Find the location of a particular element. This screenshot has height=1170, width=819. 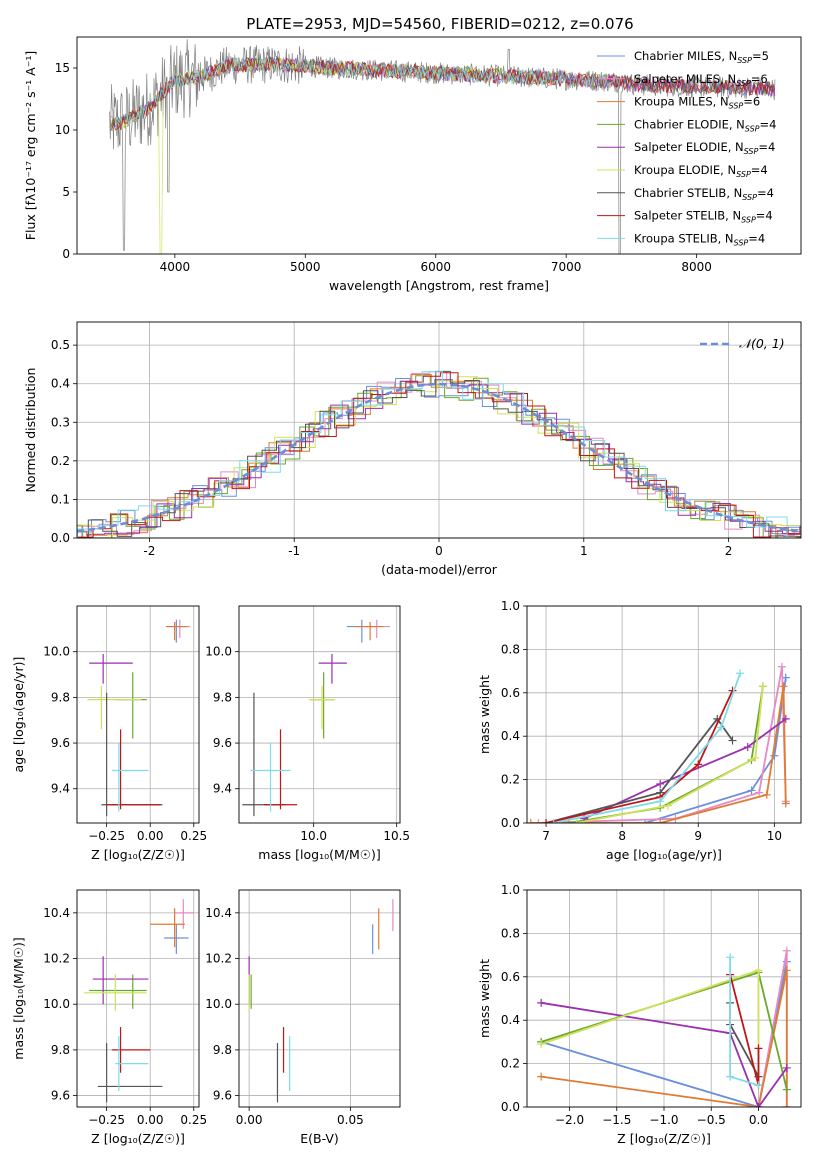

y-tick-label: 9.4 is located at coordinates (60, 789).